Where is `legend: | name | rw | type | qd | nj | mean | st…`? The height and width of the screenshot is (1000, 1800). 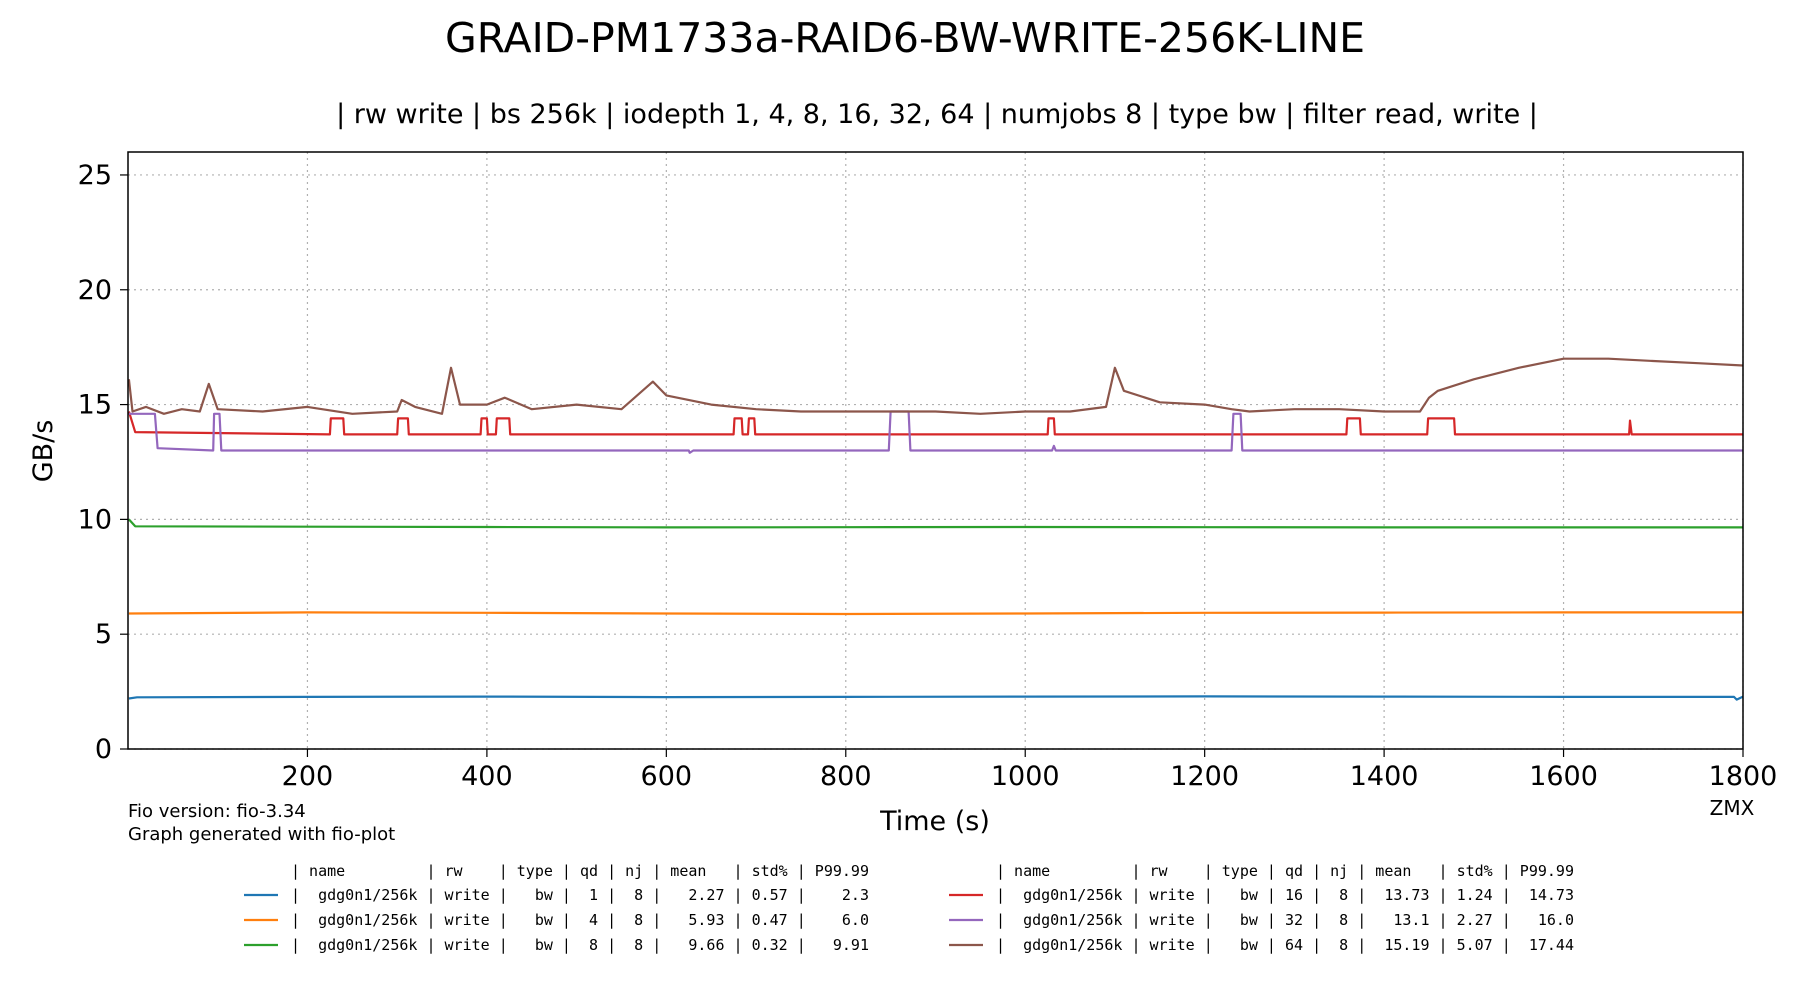
legend: | name | rw | type | qd | nj | mean | st… is located at coordinates (909, 908).